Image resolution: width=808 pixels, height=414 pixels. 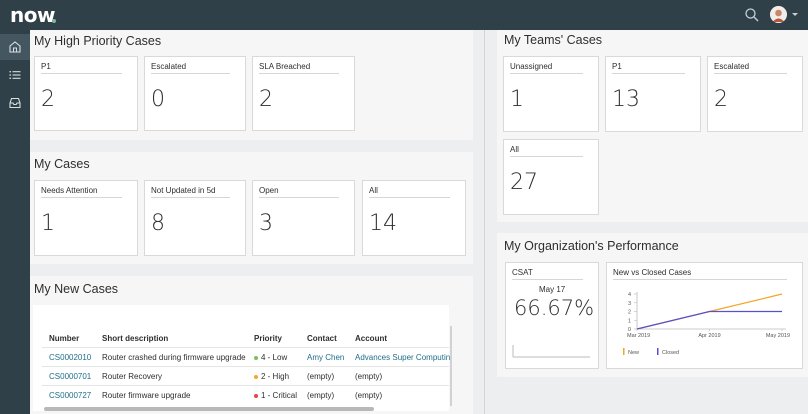 What do you see at coordinates (146, 395) in the screenshot?
I see `case-description: Router firmware upgrade` at bounding box center [146, 395].